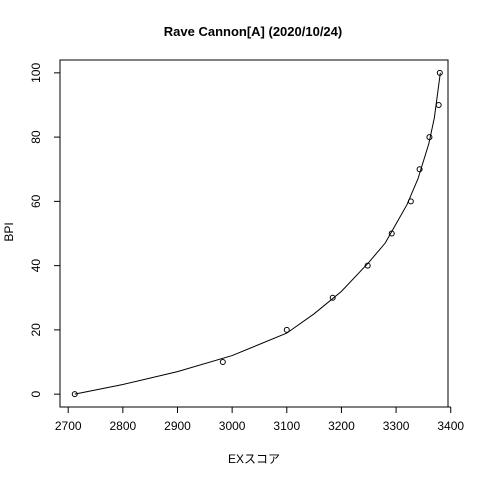 The image size is (480, 485). Describe the element at coordinates (36, 73) in the screenshot. I see `y-tick-label: 100` at that location.